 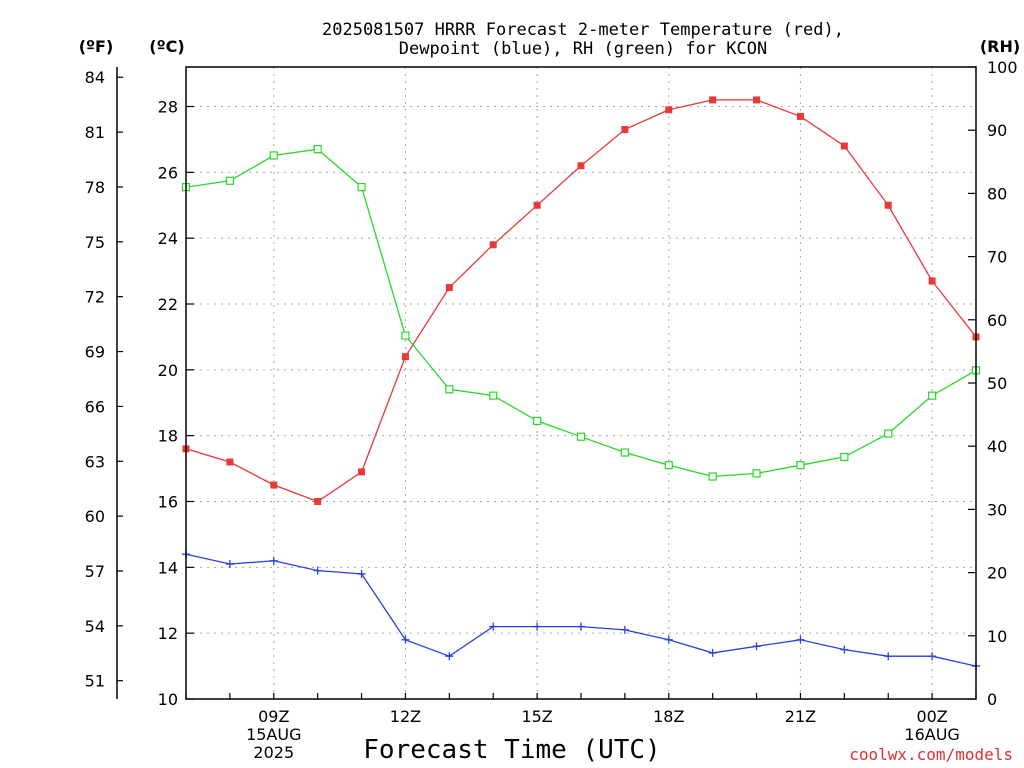 I want to click on rh-tick-label: 100, so click(x=1002, y=67).